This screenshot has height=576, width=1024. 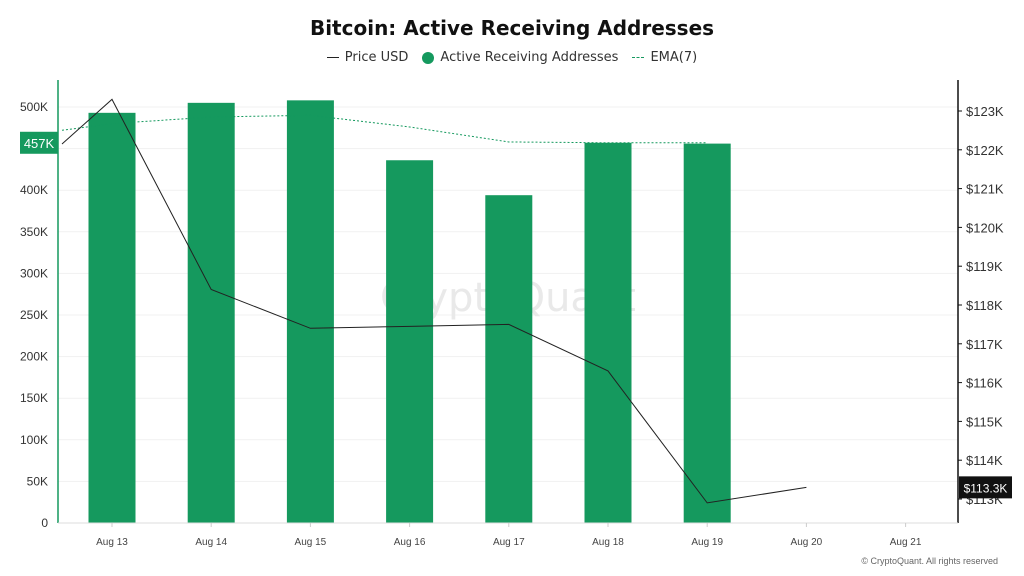 What do you see at coordinates (984, 421) in the screenshot?
I see `right-axis-tick-label: $115K` at bounding box center [984, 421].